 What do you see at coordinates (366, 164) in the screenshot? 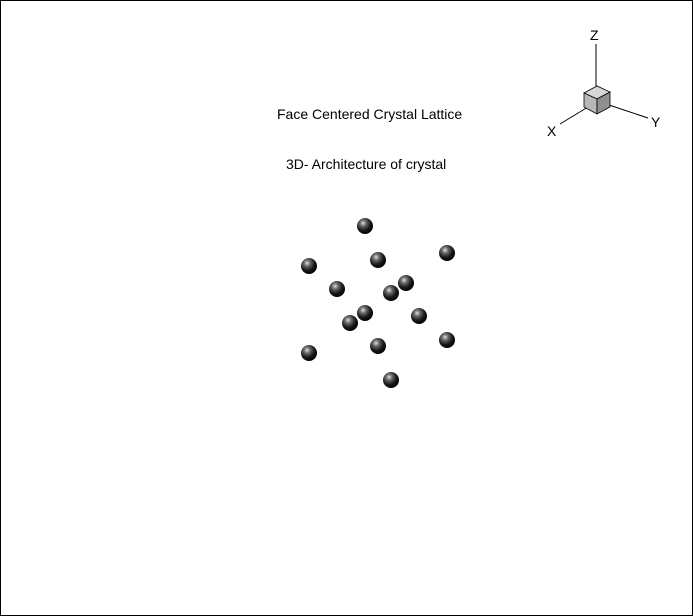
I see `plot-subtitle: 3D- Architecture of crystal` at bounding box center [366, 164].